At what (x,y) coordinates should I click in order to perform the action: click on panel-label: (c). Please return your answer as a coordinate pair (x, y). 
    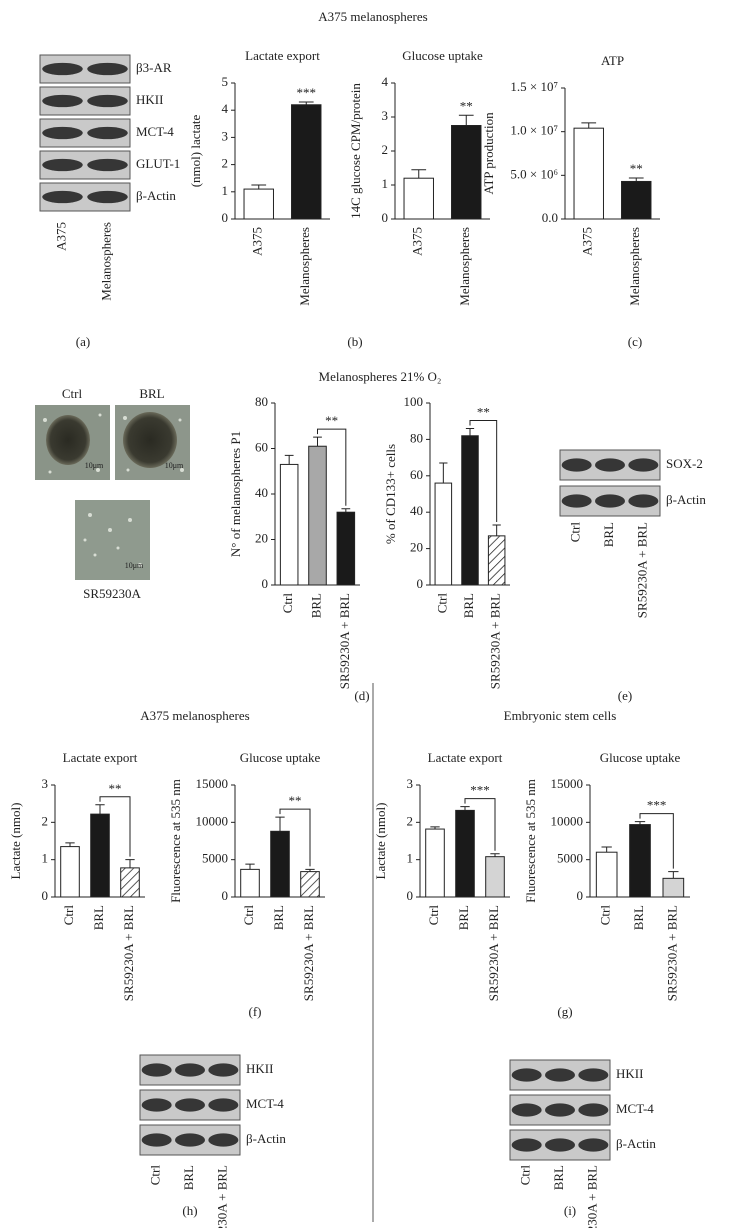
    Looking at the image, I should click on (635, 341).